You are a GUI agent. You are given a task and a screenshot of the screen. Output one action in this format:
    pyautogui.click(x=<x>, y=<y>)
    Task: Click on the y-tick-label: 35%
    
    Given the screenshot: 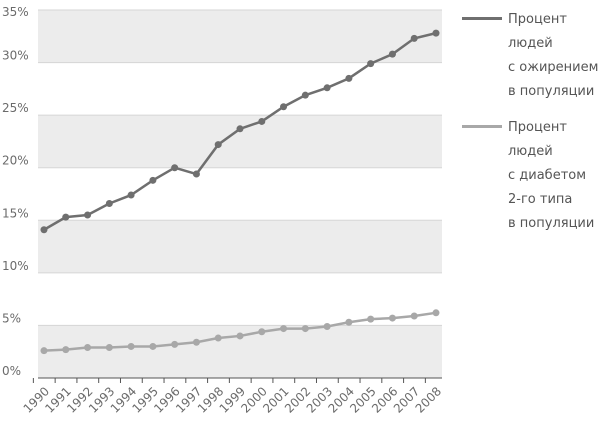 What is the action you would take?
    pyautogui.click(x=15, y=12)
    